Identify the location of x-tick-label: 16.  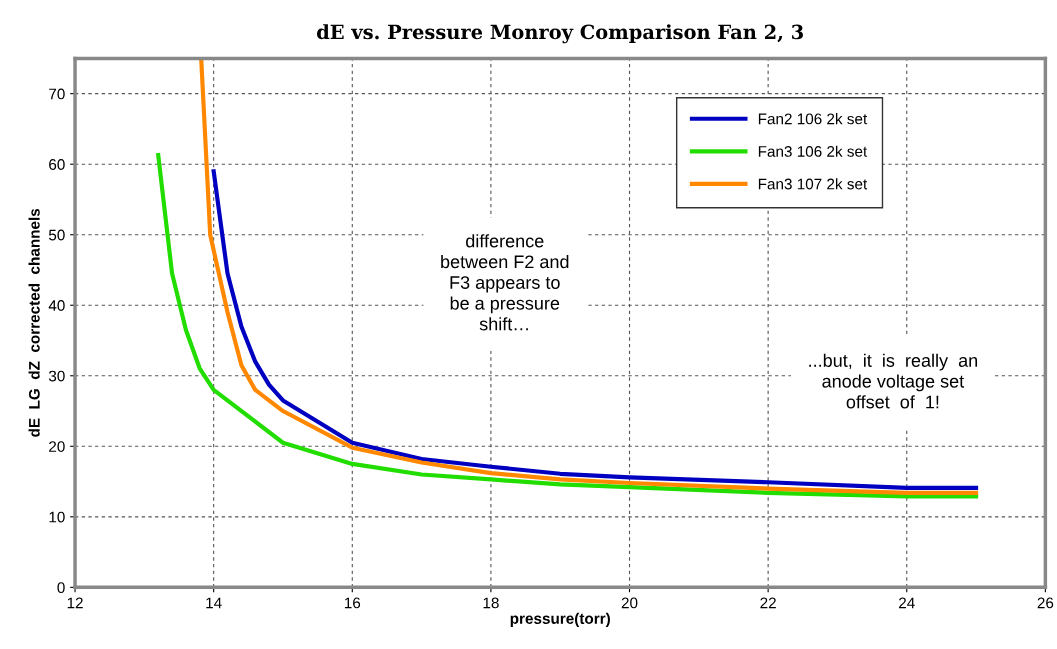
(352, 603).